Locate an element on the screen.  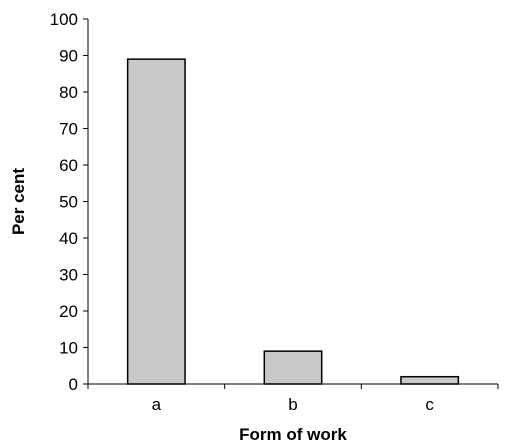
bar-c is located at coordinates (430, 380).